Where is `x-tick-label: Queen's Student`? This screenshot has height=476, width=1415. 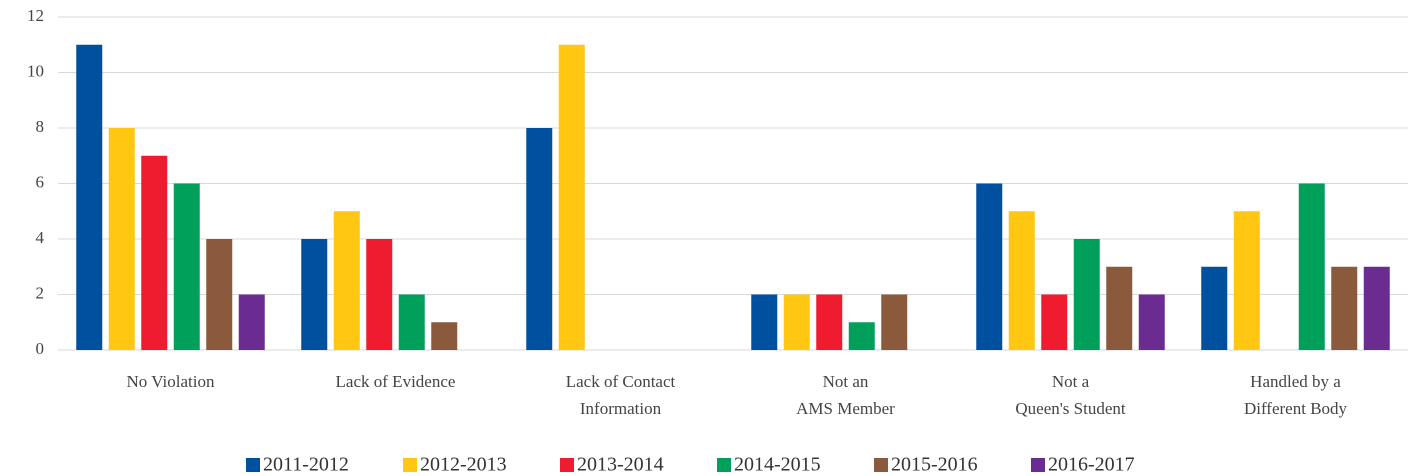 x-tick-label: Queen's Student is located at coordinates (1070, 408).